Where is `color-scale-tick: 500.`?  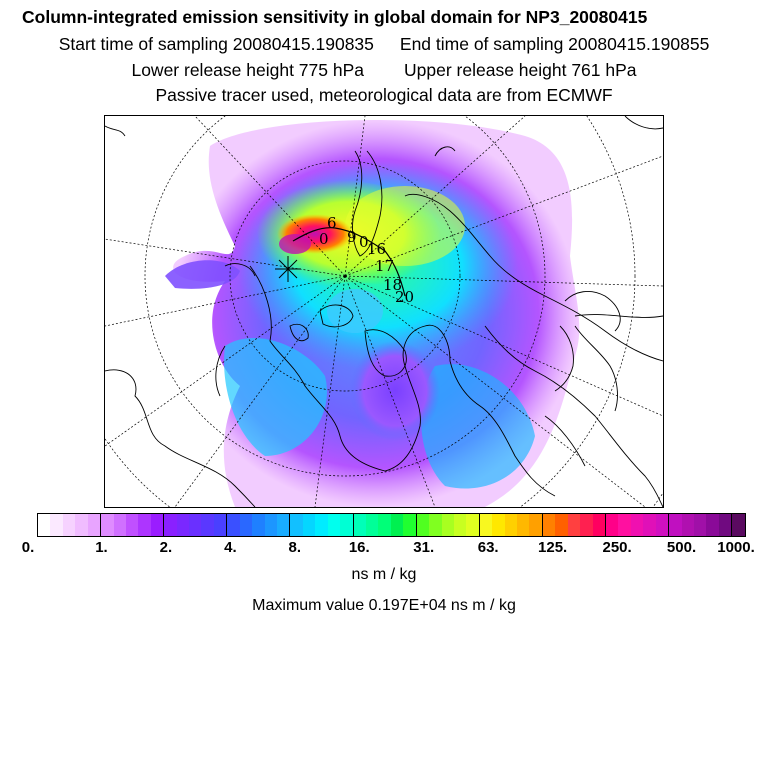
color-scale-tick: 500. is located at coordinates (681, 547).